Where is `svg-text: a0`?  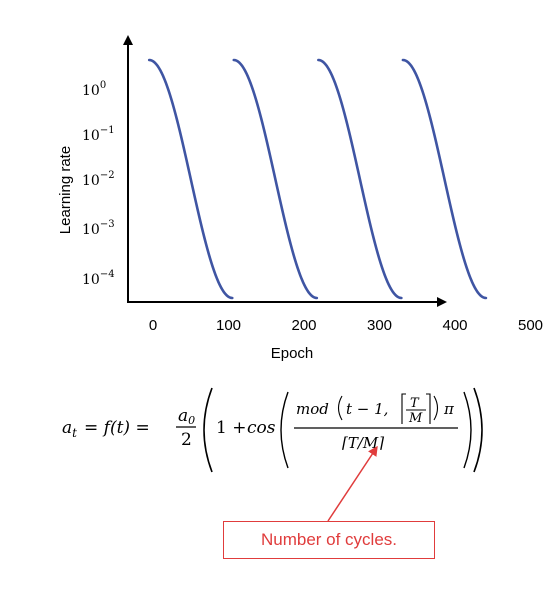
svg-text: a0 is located at coordinates (186, 416).